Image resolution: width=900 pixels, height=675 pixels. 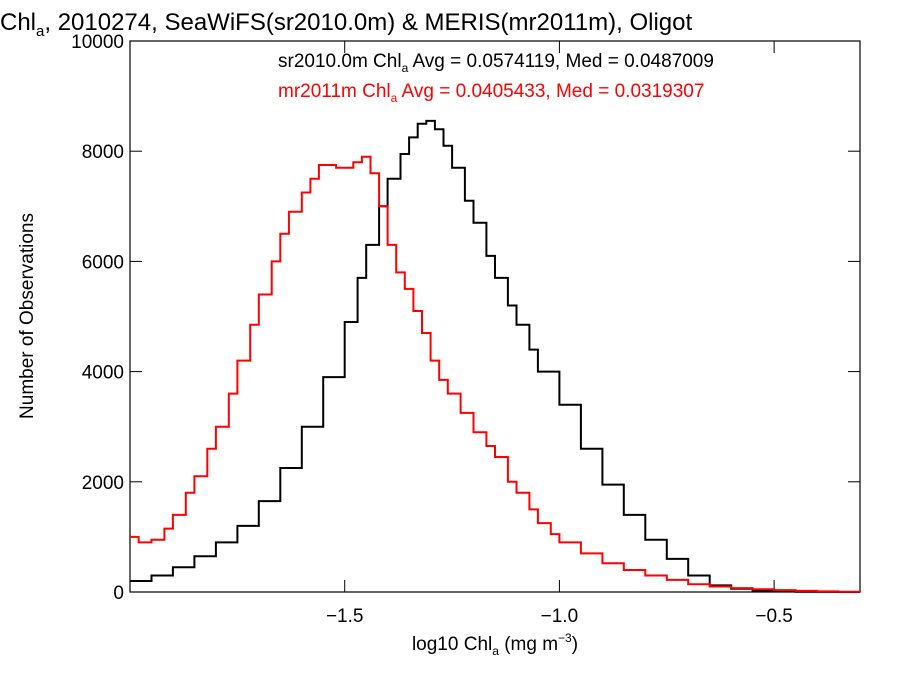 I want to click on y-tick-label: 2000, so click(x=103, y=483).